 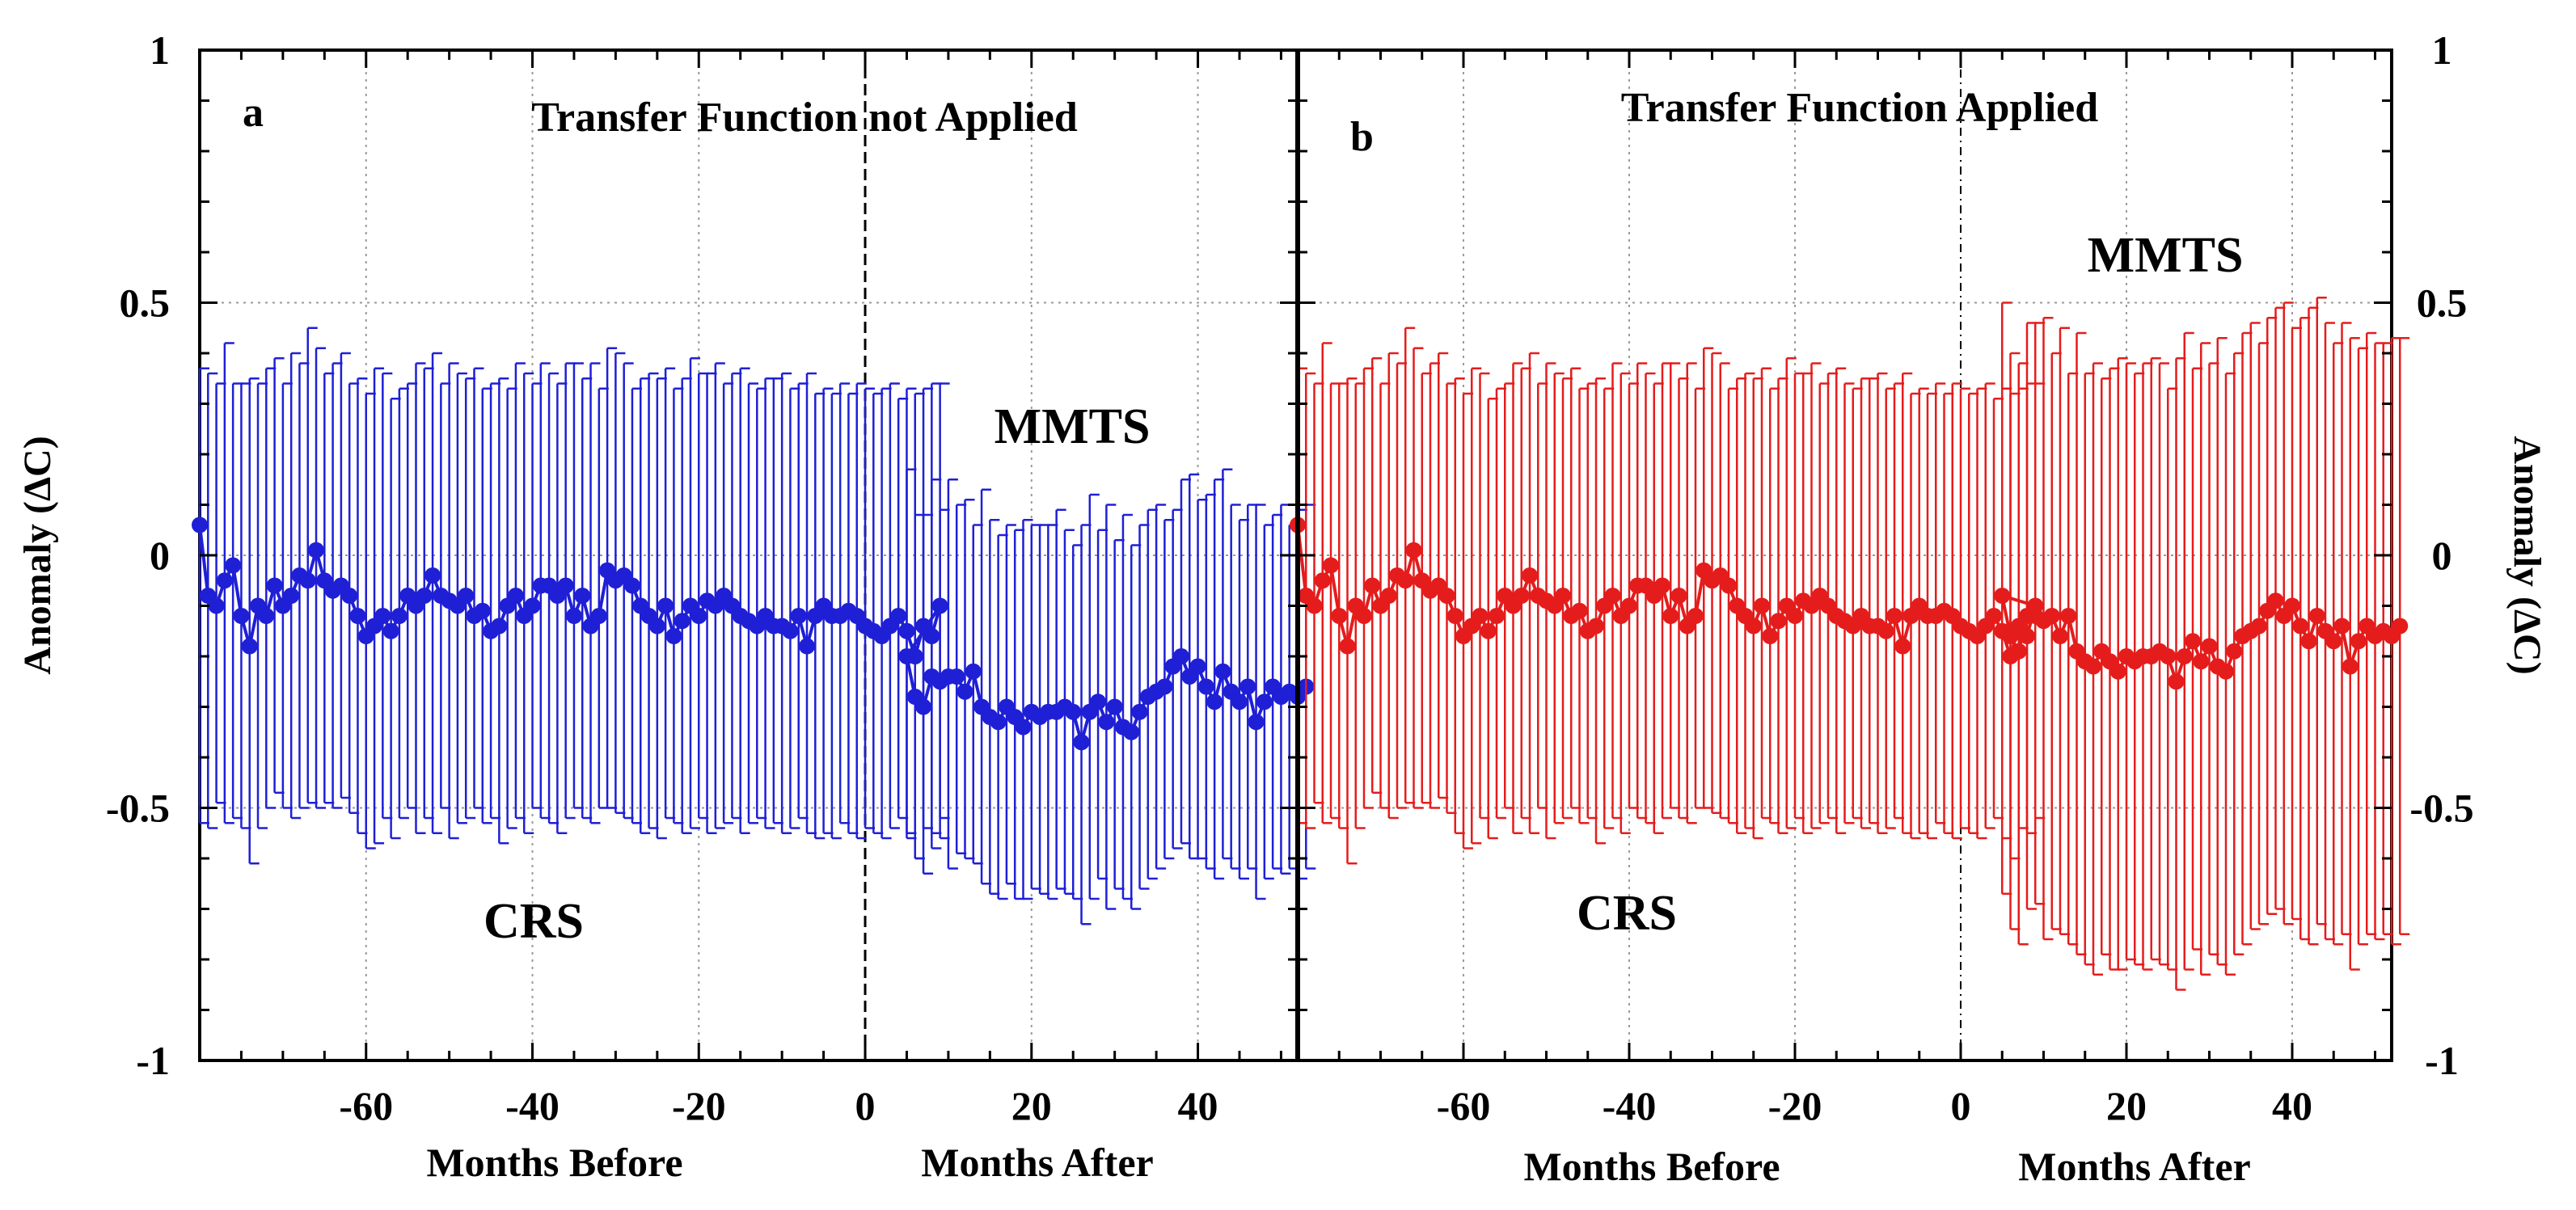 I want to click on panel-a-xlabel-after: Months After, so click(x=1037, y=1162).